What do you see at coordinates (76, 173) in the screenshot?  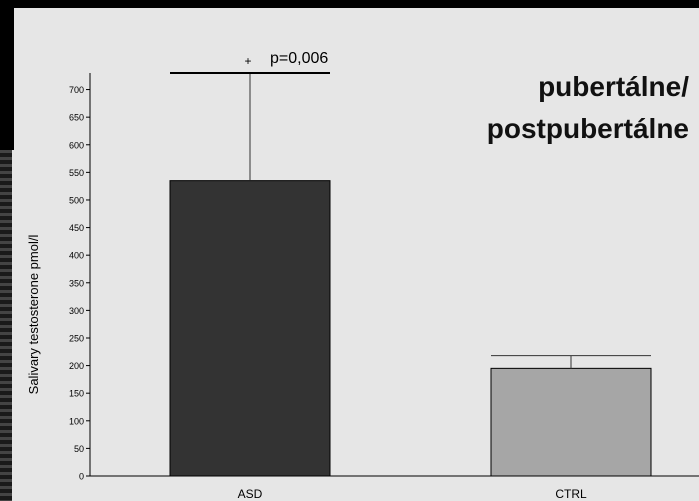 I see `y-tick-label: 550` at bounding box center [76, 173].